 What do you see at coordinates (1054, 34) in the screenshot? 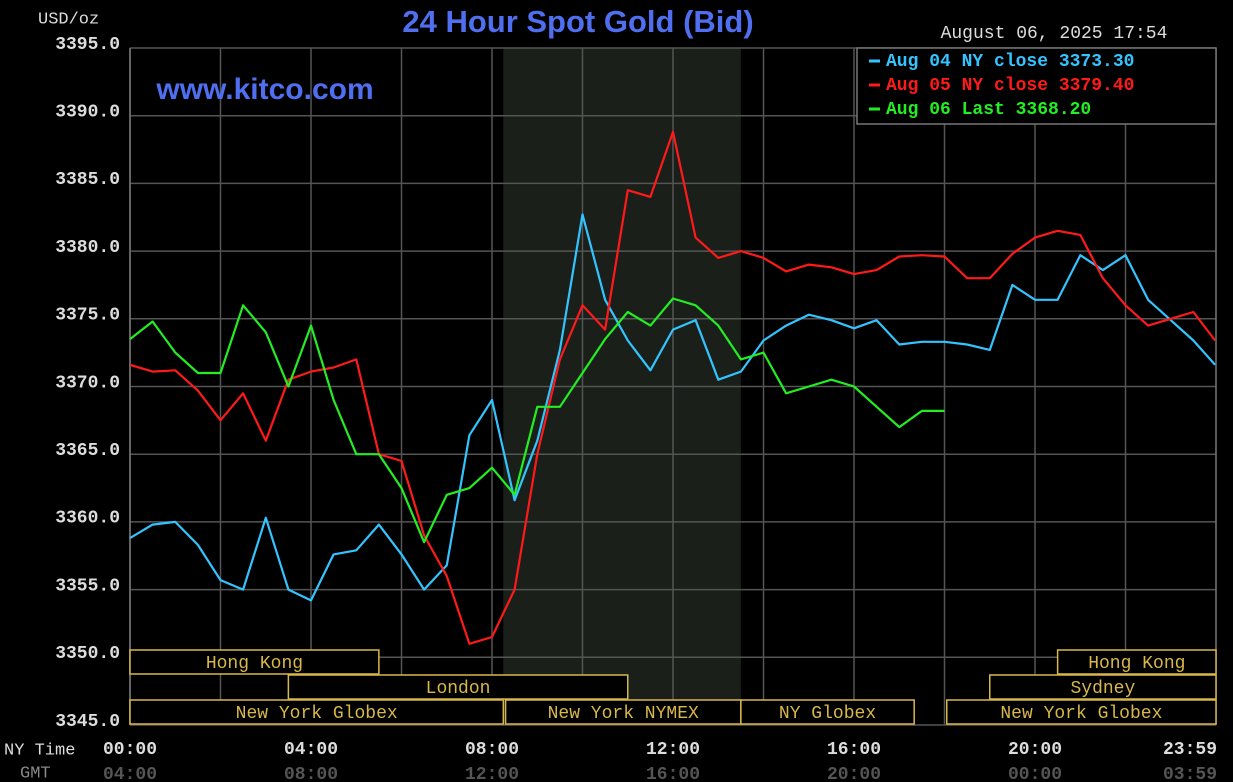
I see `timestamp: August 06, 2025 17:54` at bounding box center [1054, 34].